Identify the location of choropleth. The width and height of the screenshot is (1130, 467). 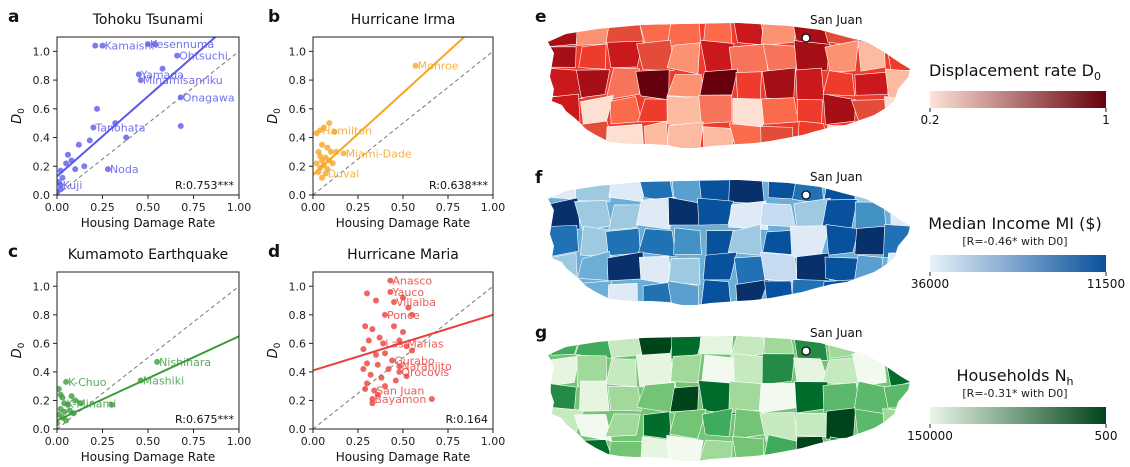
(733, 84).